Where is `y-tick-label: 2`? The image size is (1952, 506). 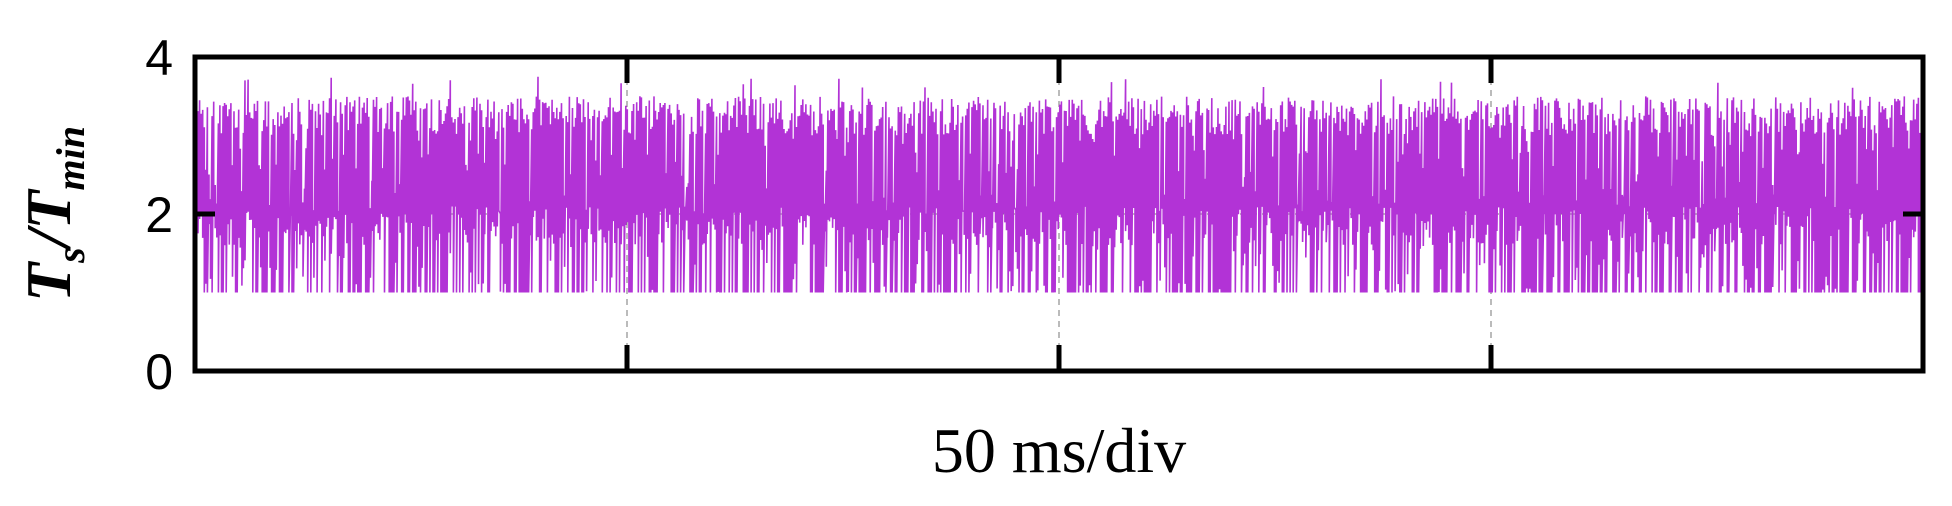
y-tick-label: 2 is located at coordinates (159, 215).